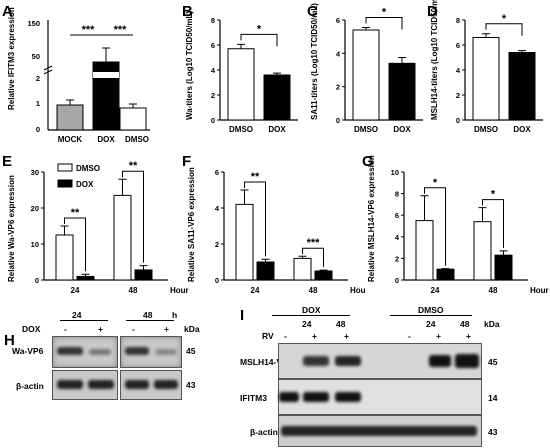 Image resolution: width=550 pixels, height=448 pixels. I want to click on ytick: 150, so click(33, 23).